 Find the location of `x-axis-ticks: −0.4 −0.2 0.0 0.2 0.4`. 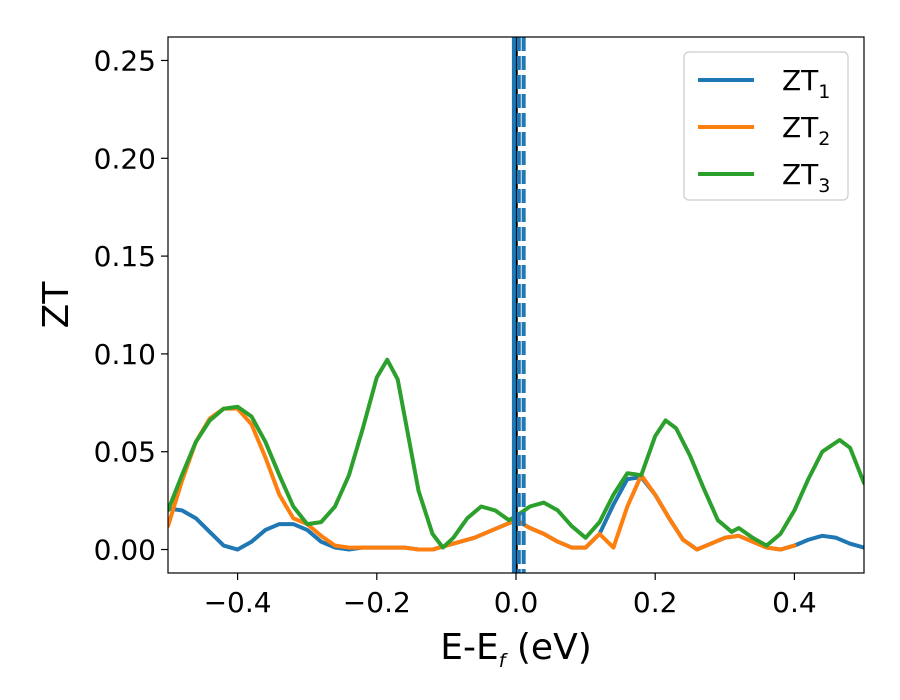

x-axis-ticks: −0.4 −0.2 0.0 0.2 0.4 is located at coordinates (510, 596).